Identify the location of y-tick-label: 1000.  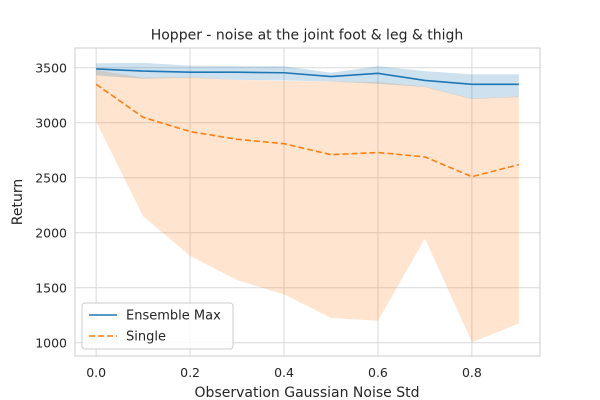
(51, 342).